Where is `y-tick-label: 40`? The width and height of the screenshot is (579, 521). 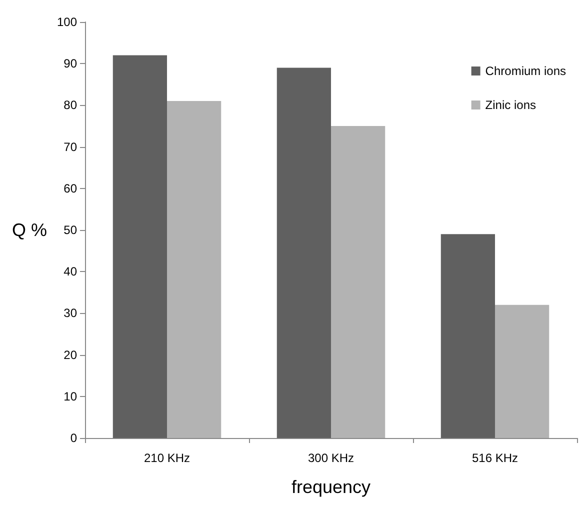
y-tick-label: 40 is located at coordinates (71, 271).